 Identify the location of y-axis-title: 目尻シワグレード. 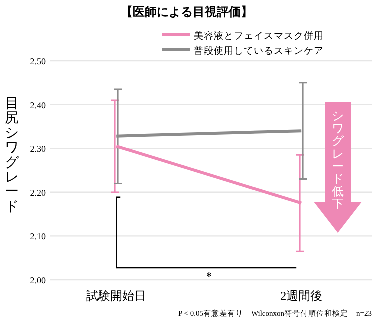
(12, 156).